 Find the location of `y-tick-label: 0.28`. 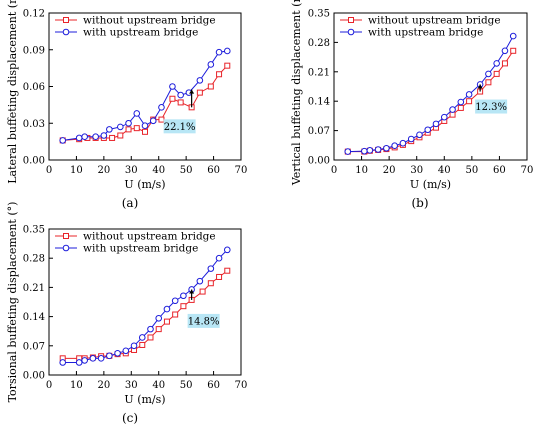

y-tick-label: 0.28 is located at coordinates (319, 43).